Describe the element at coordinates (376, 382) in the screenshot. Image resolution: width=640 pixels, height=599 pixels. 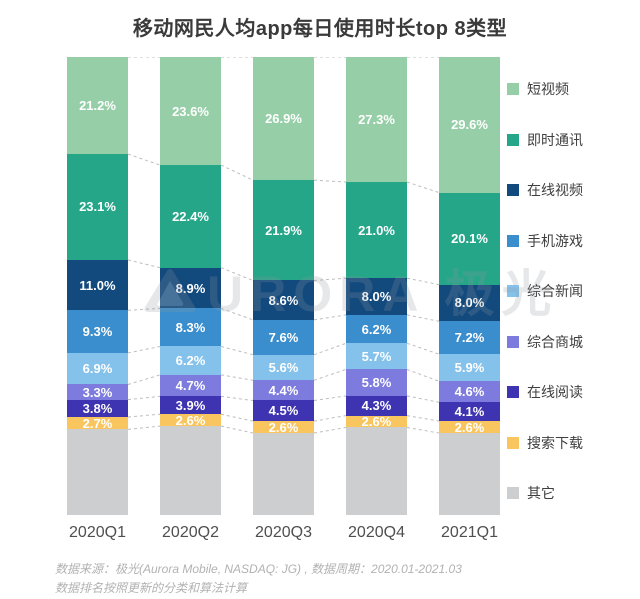
I see `bar-segment-综合商城: 5.8%` at that location.